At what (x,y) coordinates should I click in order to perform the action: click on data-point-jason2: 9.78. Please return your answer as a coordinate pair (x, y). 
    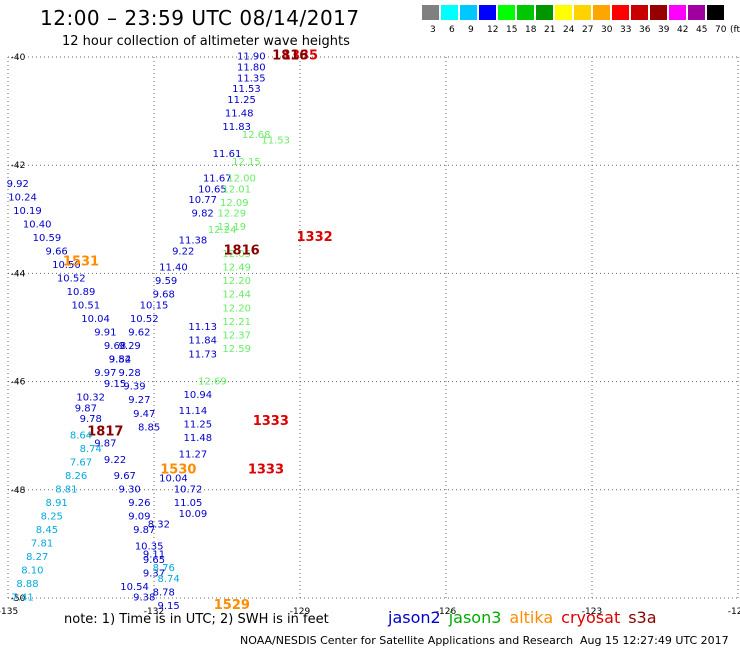
    Looking at the image, I should click on (91, 419).